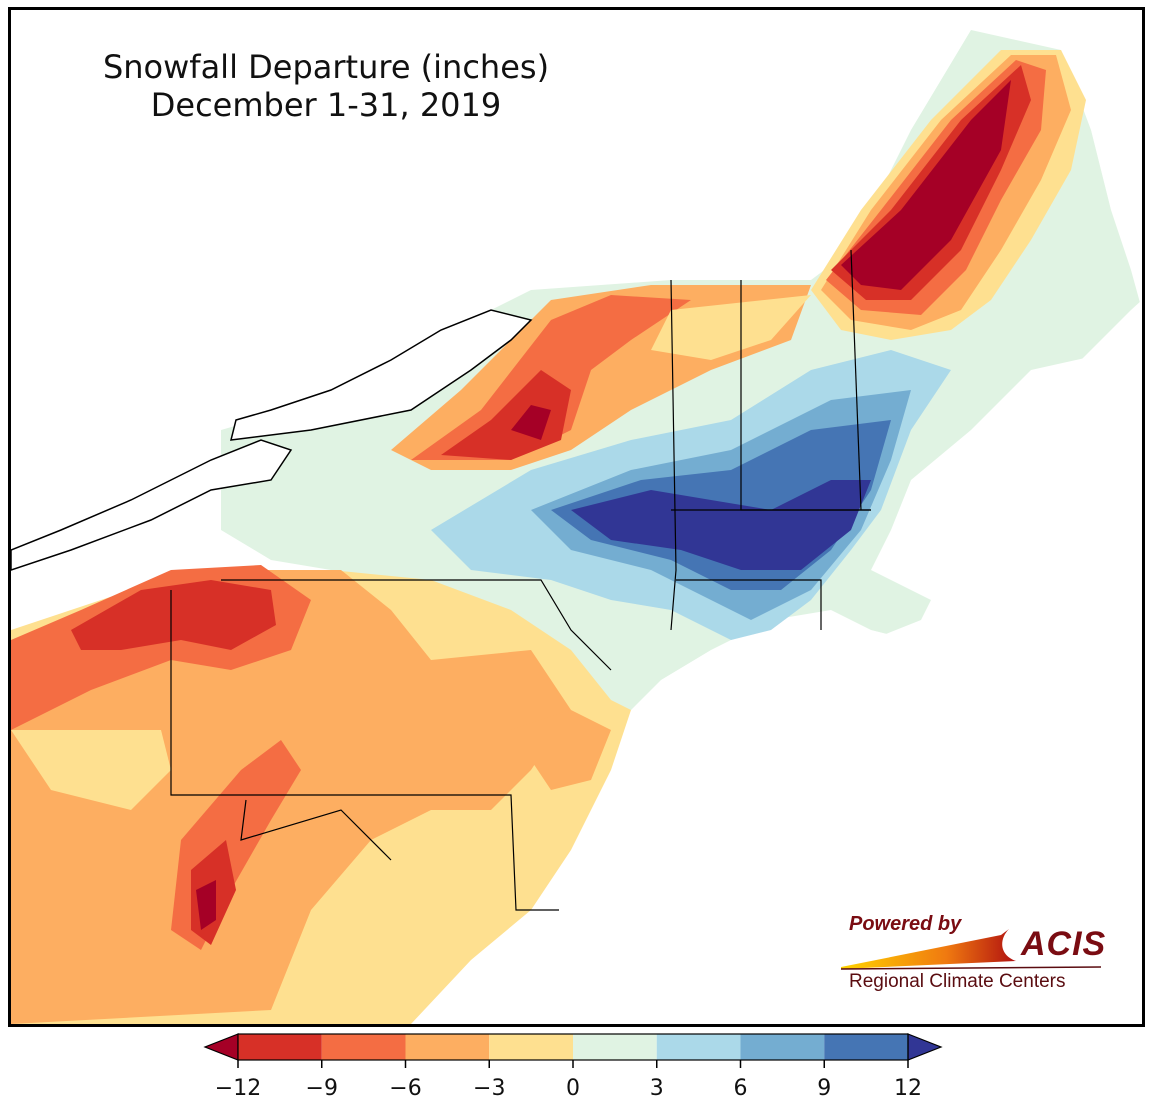 The image size is (1153, 1112). Describe the element at coordinates (601, 377) in the screenshot. I see `ny-deficit` at that location.